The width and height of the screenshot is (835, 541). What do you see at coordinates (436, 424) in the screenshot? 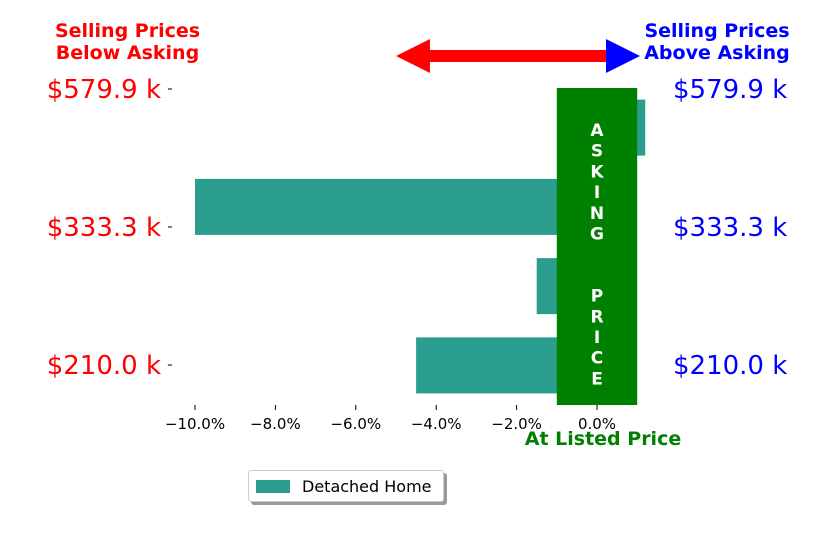
I see `x-tick-label: −4.0%` at bounding box center [436, 424].